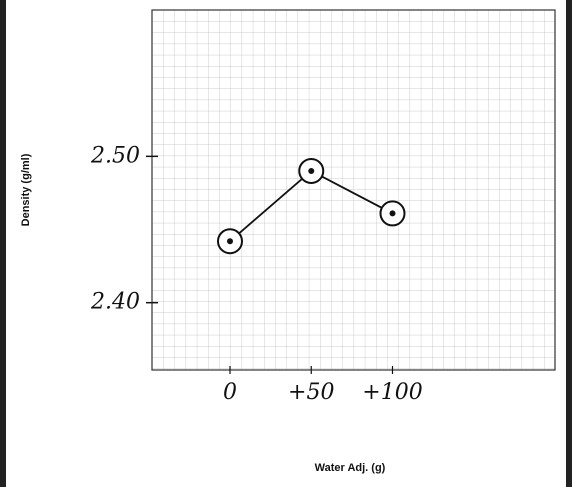 This screenshot has width=572, height=487. Describe the element at coordinates (311, 392) in the screenshot. I see `x-tick-label: +50` at that location.